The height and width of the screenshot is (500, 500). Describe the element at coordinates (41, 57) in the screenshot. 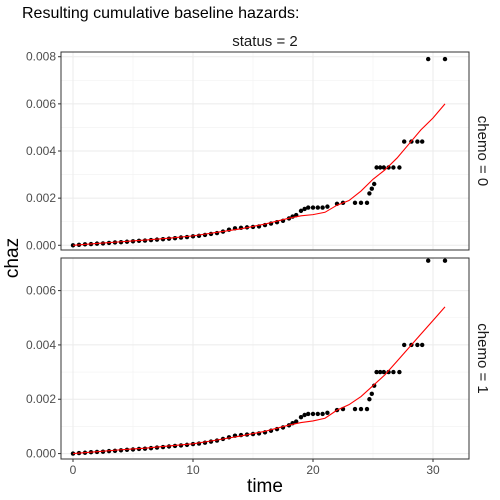

I see `y-tick-label: 0.008` at that location.